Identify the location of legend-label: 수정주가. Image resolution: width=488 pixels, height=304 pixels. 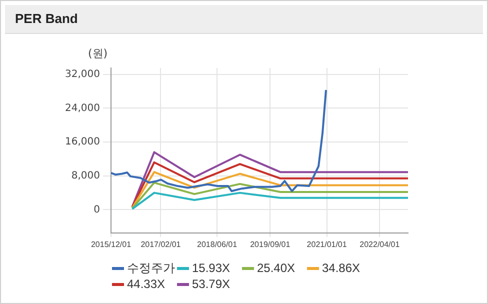
(151, 268).